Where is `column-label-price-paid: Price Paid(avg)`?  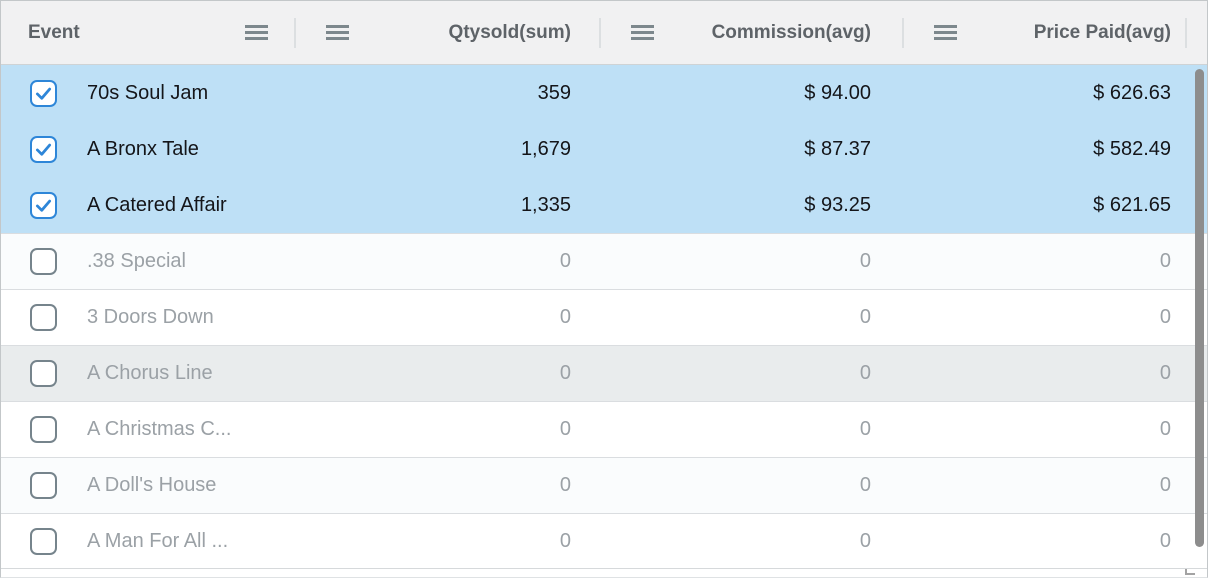 column-label-price-paid: Price Paid(avg) is located at coordinates (1102, 32).